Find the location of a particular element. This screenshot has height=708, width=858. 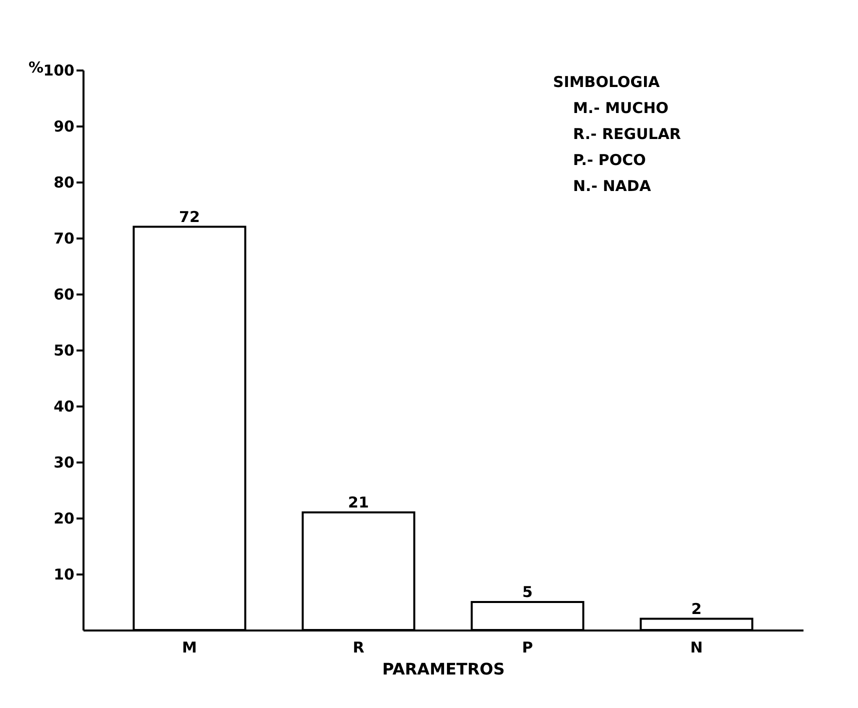

x-tick-label: M is located at coordinates (189, 647).